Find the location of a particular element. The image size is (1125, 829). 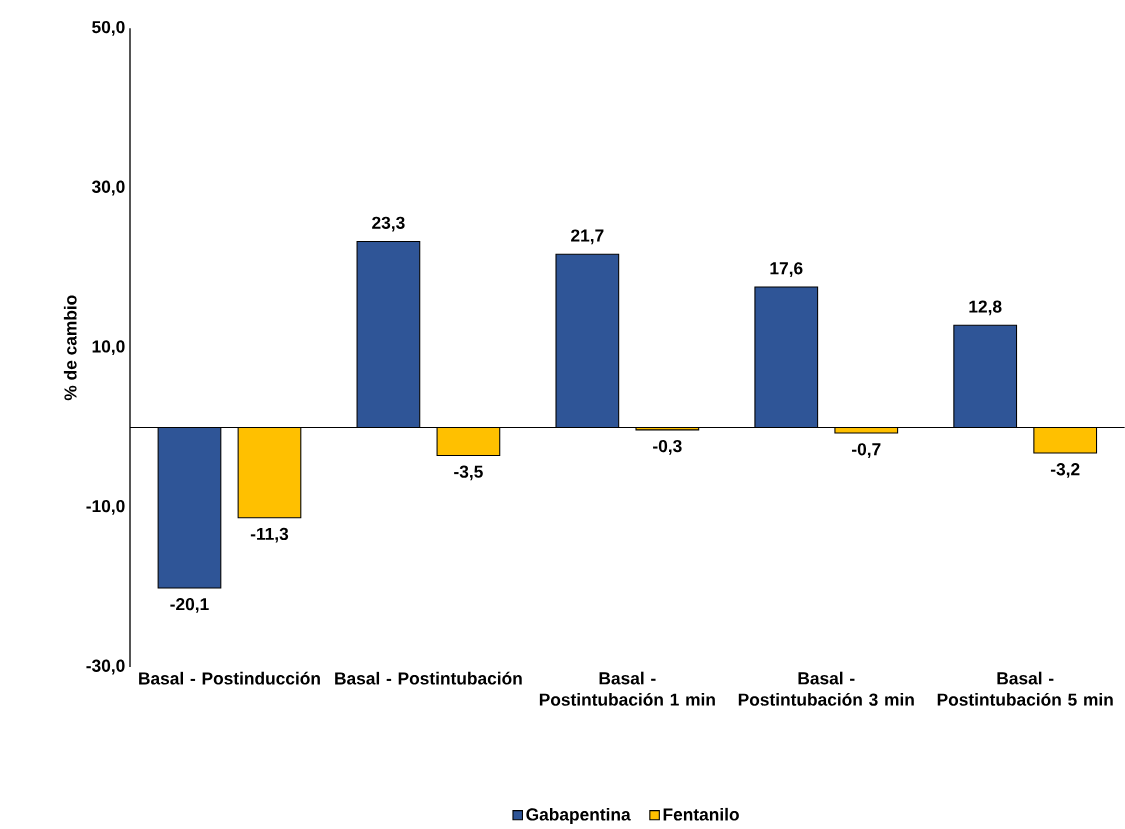

x-tick-label: Basal - Postinducción is located at coordinates (229, 678).